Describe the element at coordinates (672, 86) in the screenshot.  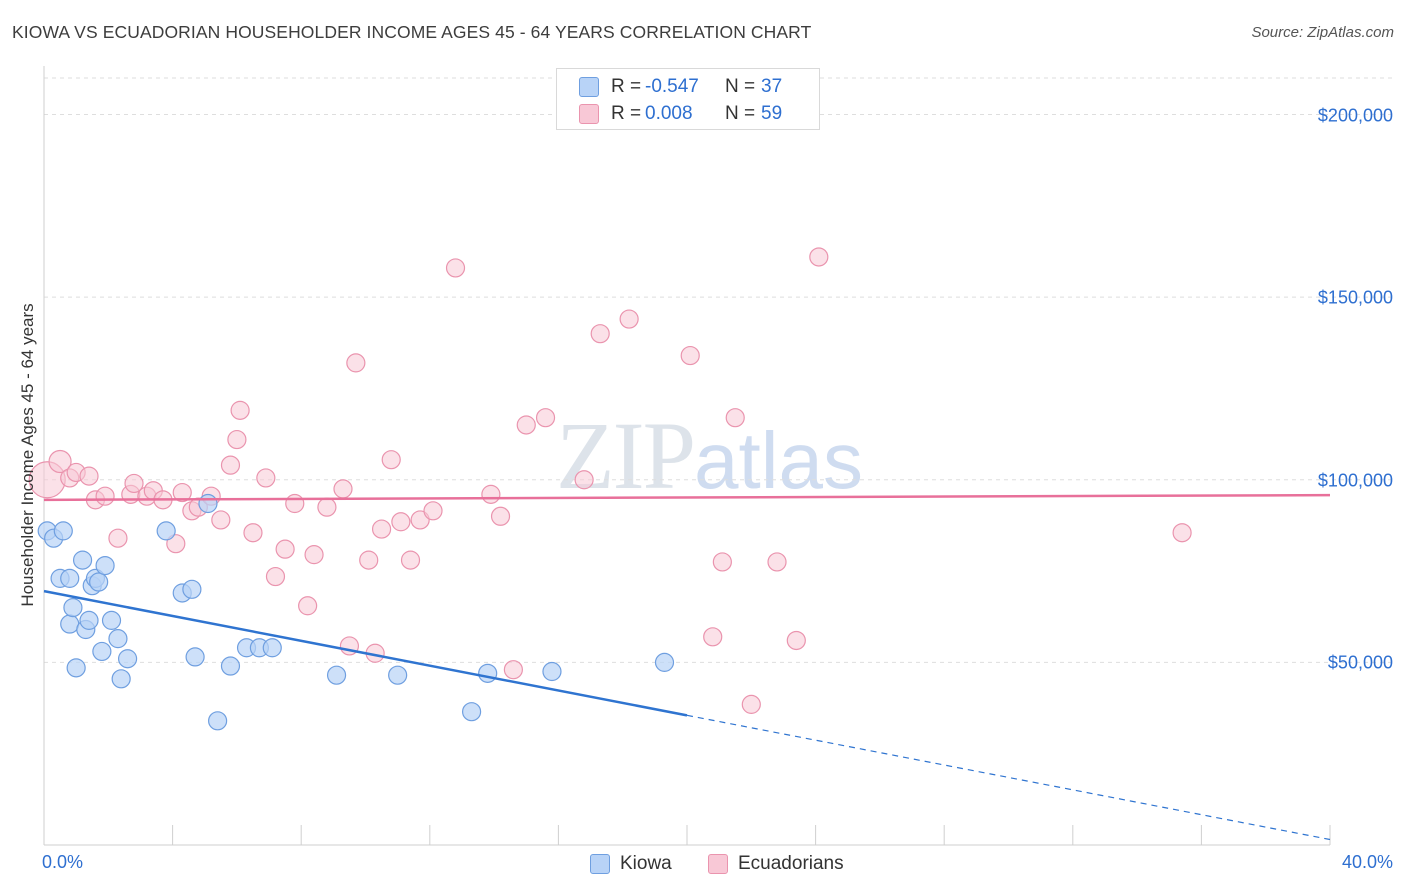
I see `r-value: -0.547` at that location.